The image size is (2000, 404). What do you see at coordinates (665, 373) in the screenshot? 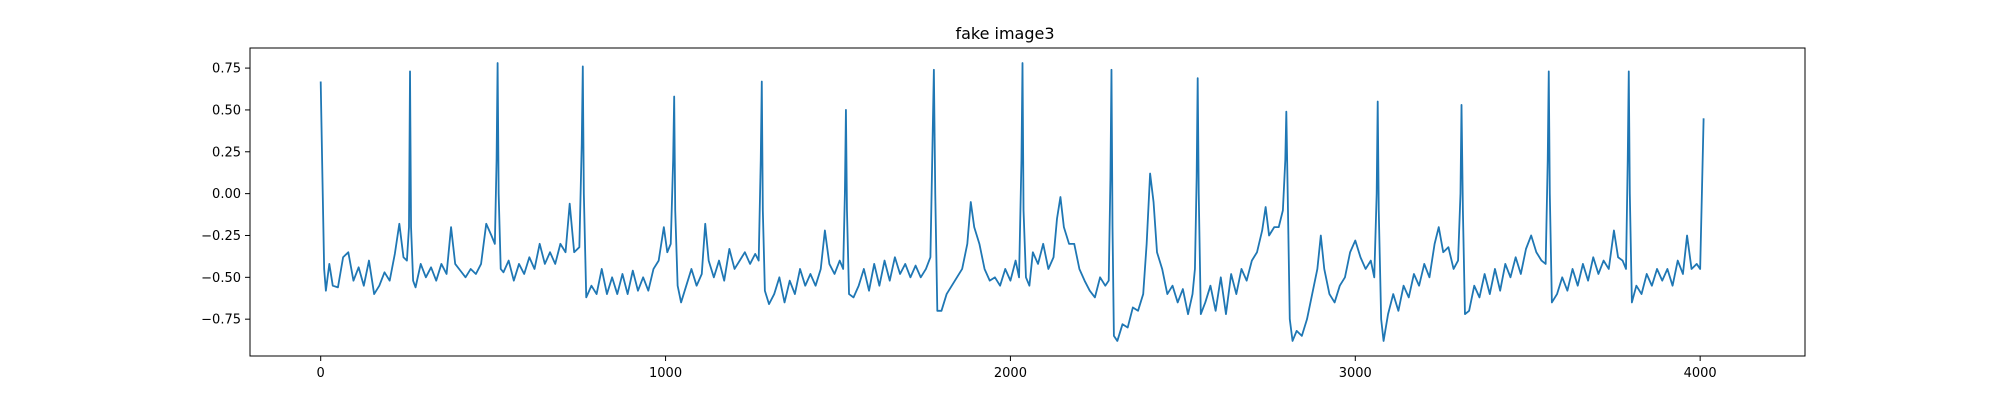
I see `x-tick-label: 1000` at bounding box center [665, 373].